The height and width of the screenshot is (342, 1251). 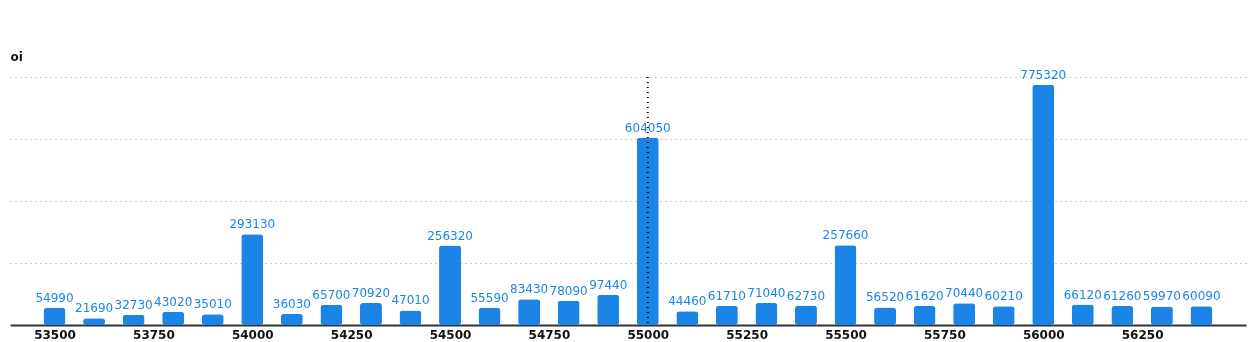 I want to click on data-label: 66120, so click(x=1082, y=294).